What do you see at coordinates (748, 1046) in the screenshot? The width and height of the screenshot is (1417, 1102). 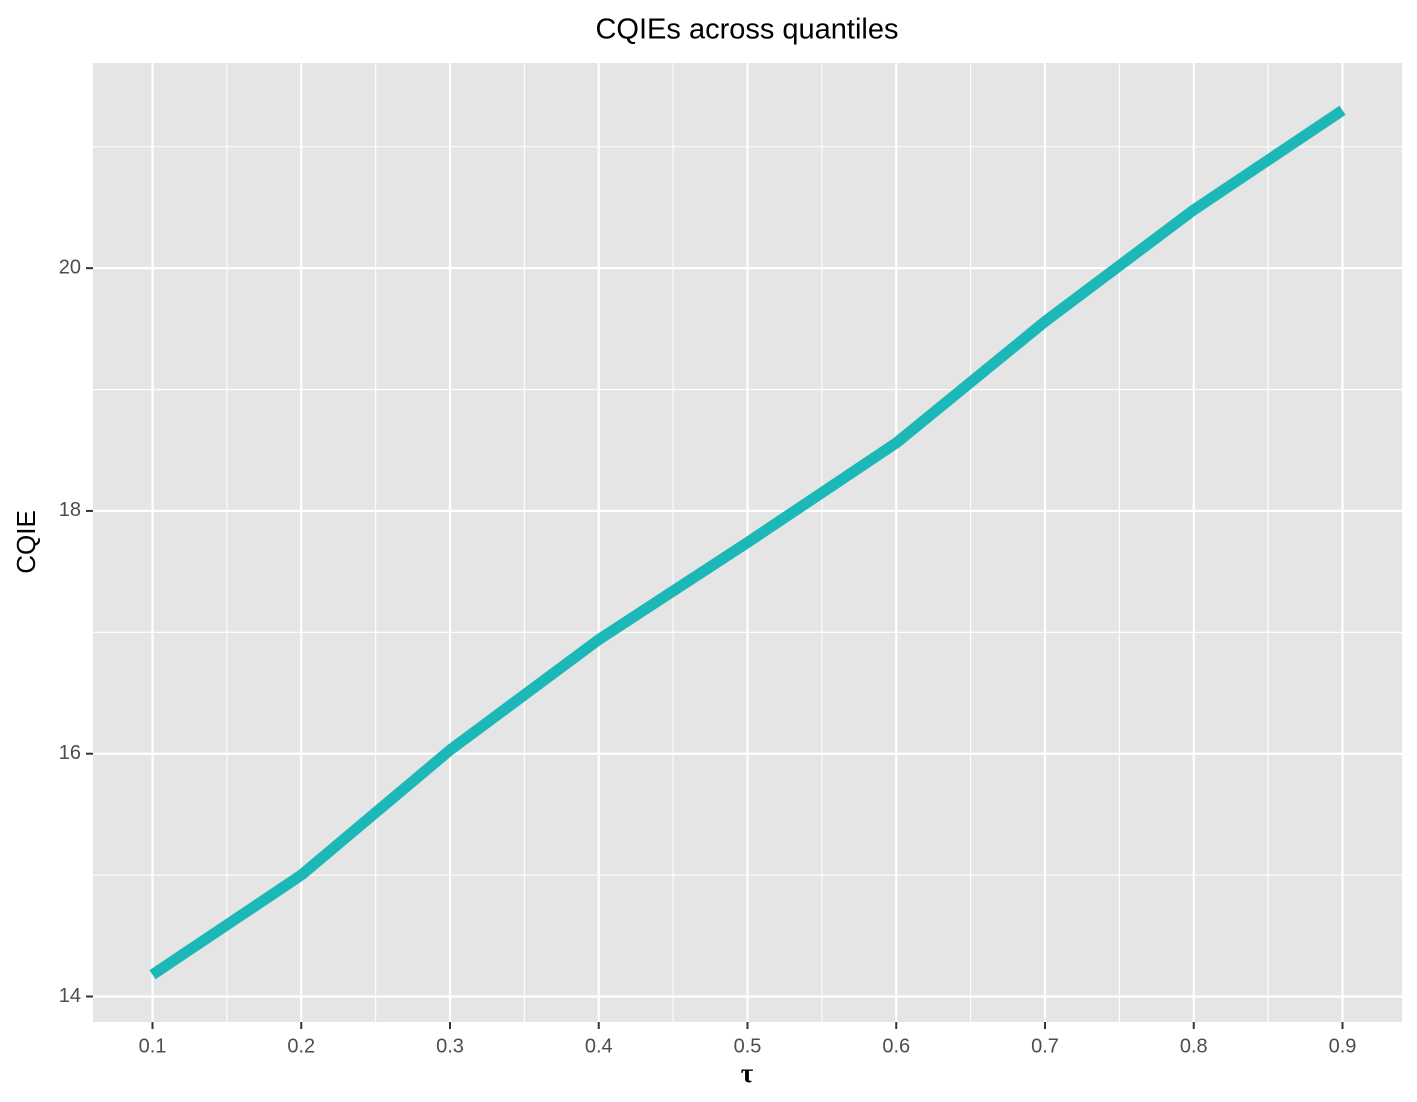 I see `x-tick-label: 0.5` at bounding box center [748, 1046].